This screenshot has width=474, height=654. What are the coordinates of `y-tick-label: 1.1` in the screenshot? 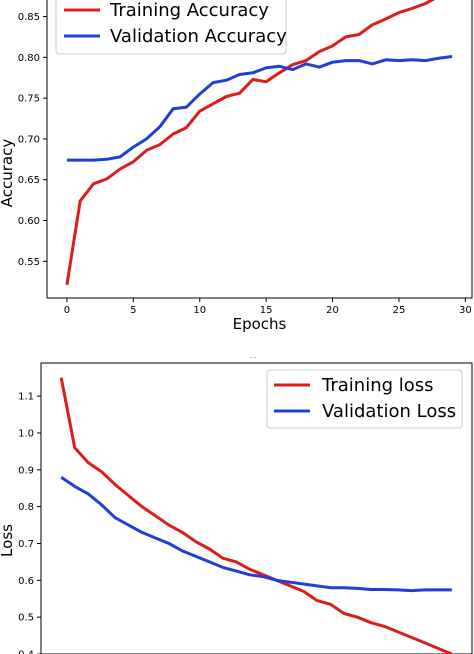 It's located at (26, 397).